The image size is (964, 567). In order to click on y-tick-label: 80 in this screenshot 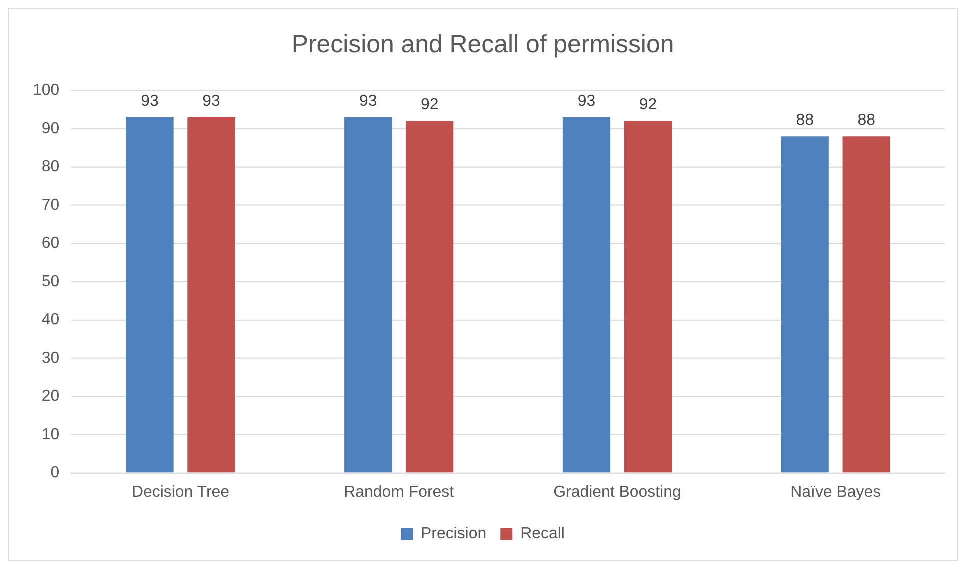, I will do `click(51, 167)`.